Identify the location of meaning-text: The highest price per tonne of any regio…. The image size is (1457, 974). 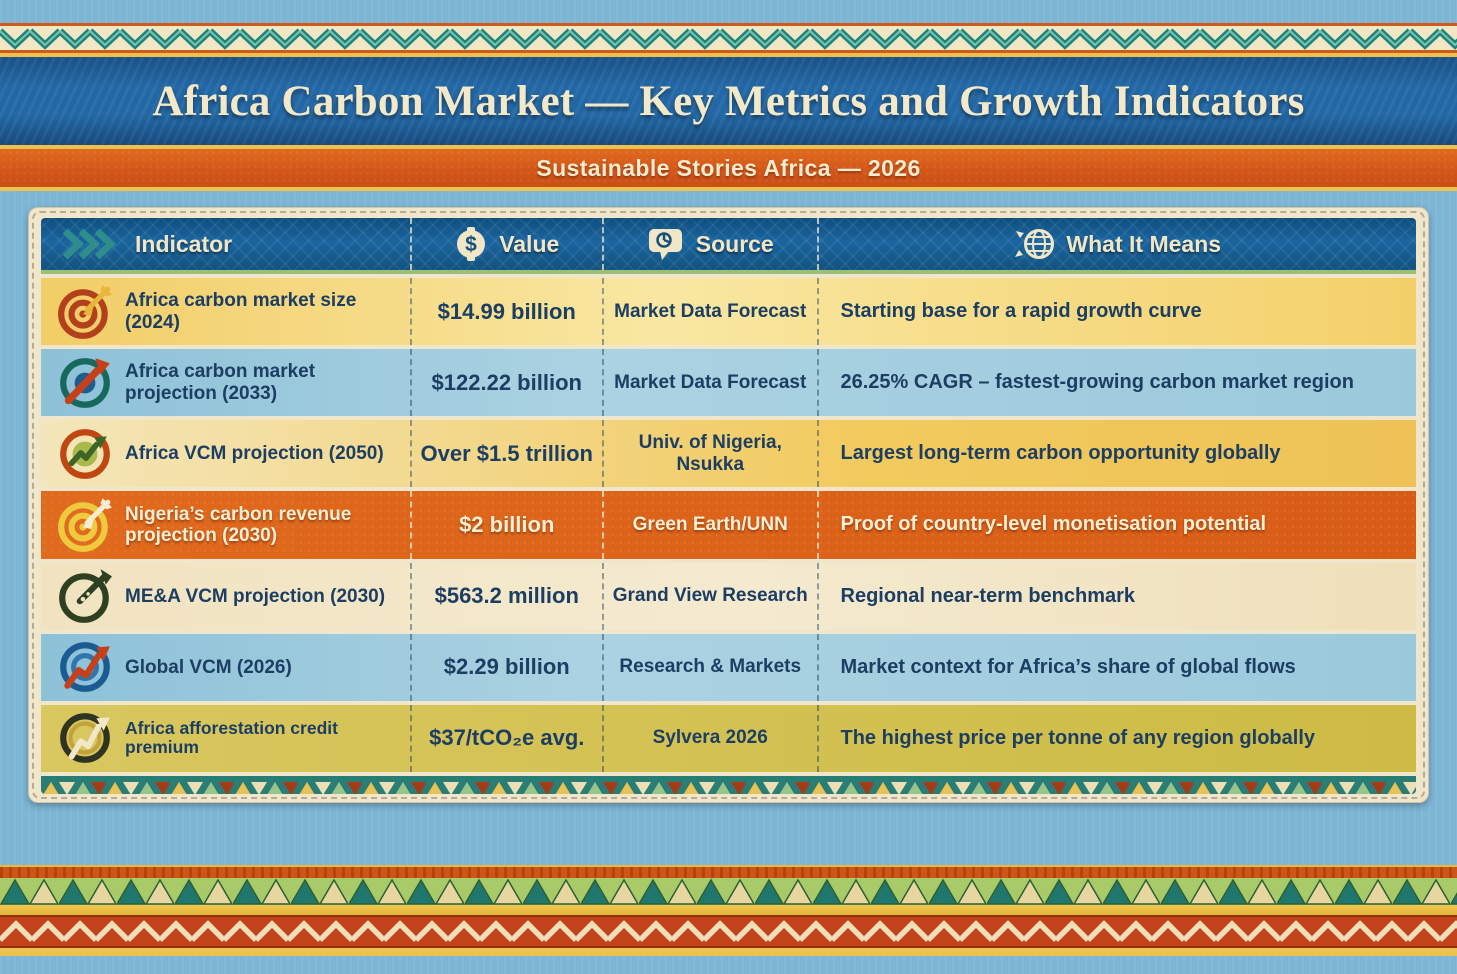
(1078, 737).